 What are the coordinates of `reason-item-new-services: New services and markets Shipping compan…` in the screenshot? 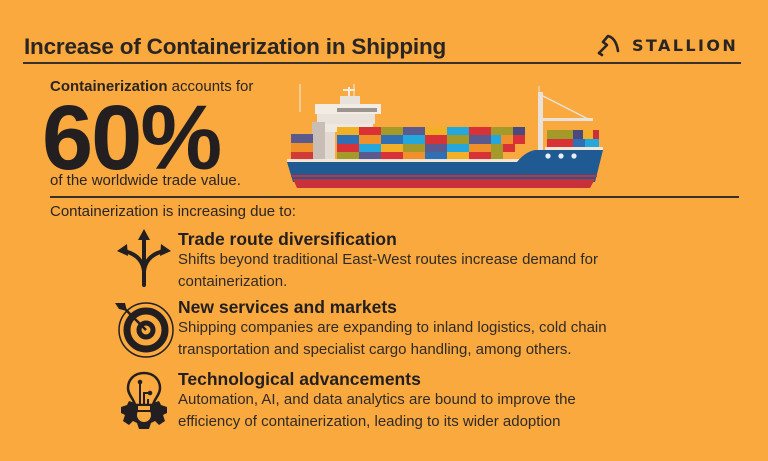 It's located at (358, 329).